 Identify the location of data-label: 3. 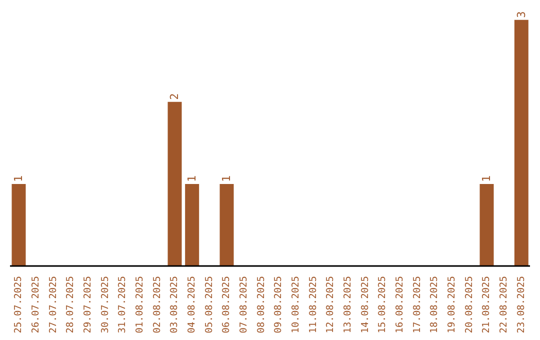
(521, 14).